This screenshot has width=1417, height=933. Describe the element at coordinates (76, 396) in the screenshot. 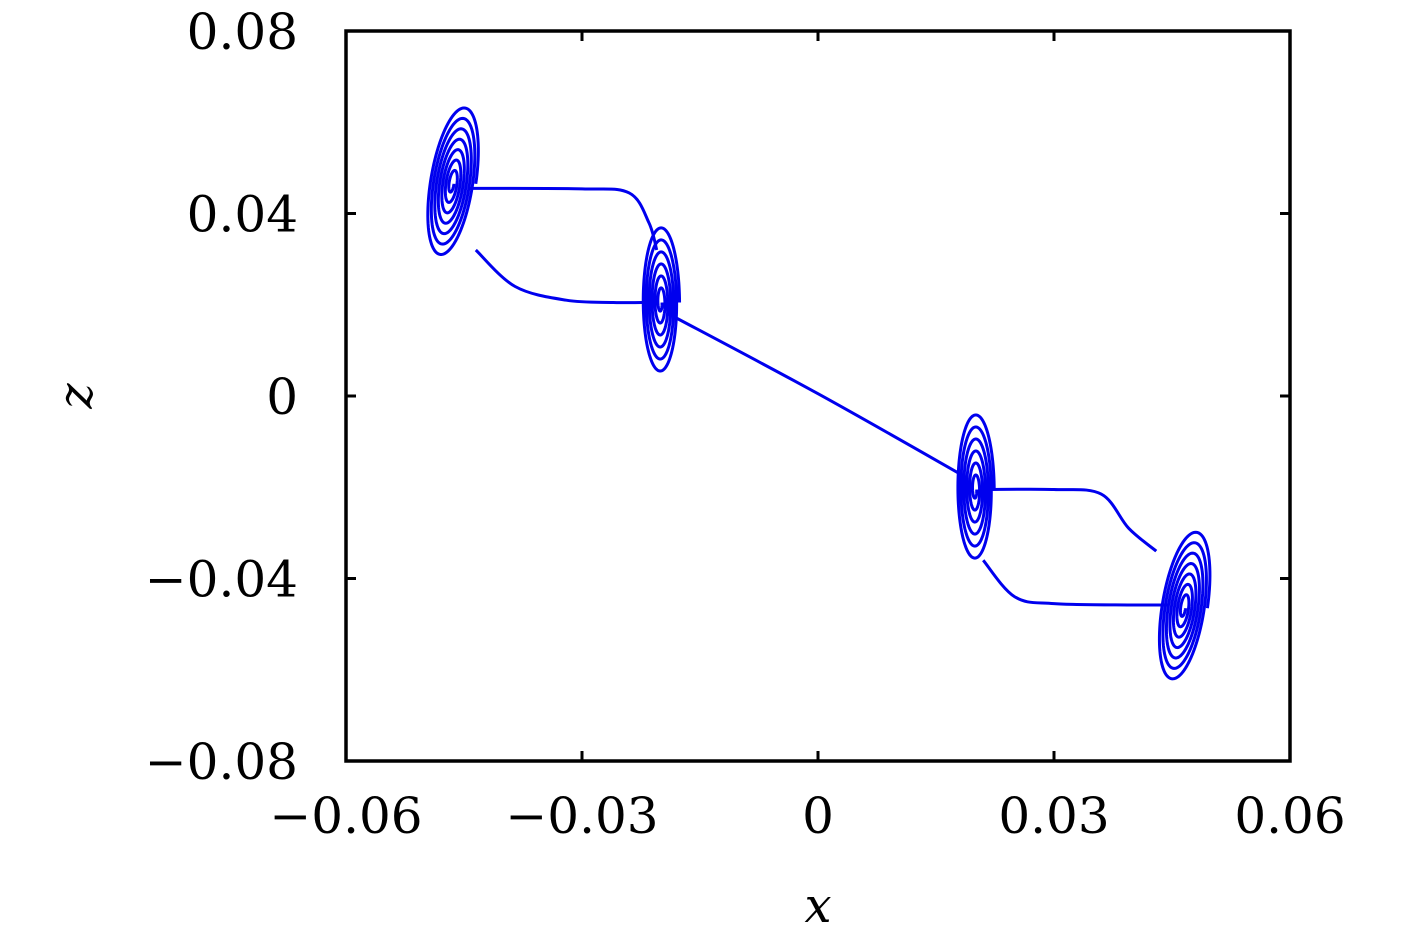

I see `y-axis-label: z` at that location.